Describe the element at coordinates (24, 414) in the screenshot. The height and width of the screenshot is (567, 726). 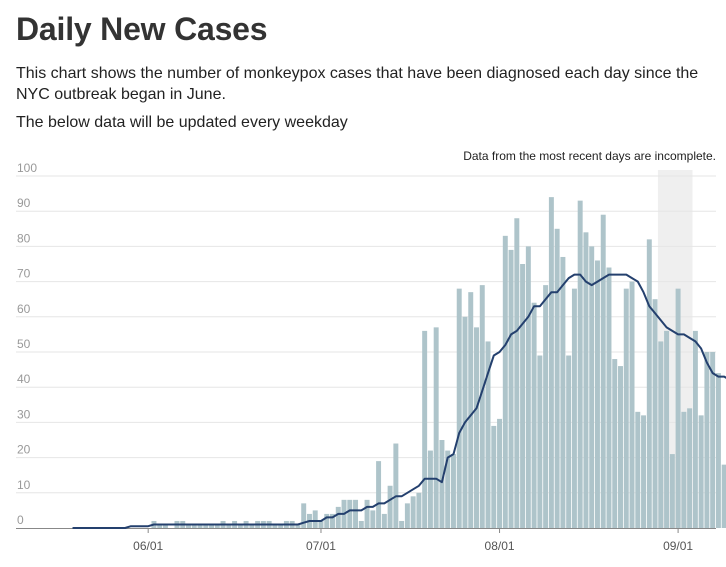
I see `y-tick-label: 30` at that location.